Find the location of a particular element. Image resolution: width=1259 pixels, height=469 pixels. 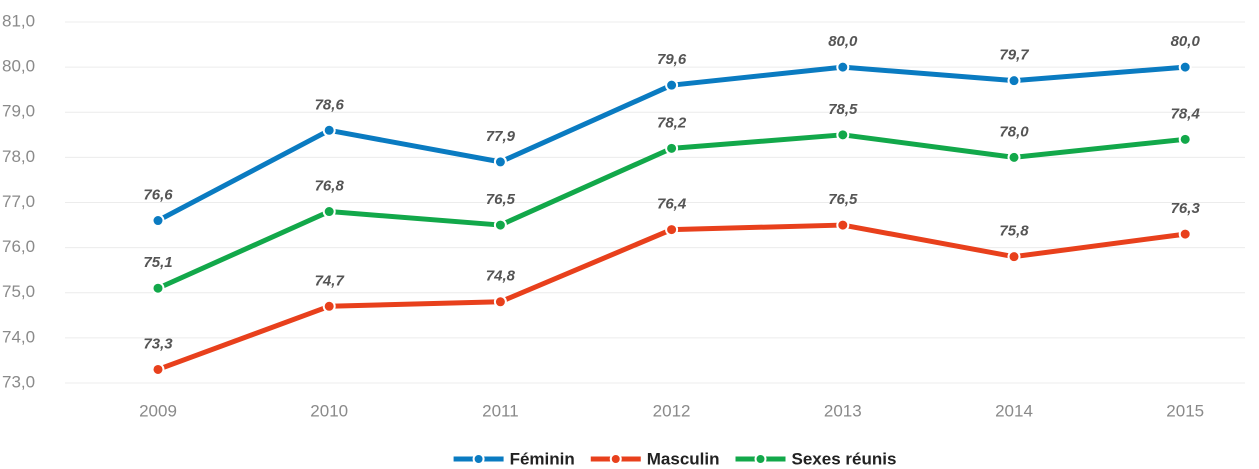

data-label: 76,4 is located at coordinates (672, 204).